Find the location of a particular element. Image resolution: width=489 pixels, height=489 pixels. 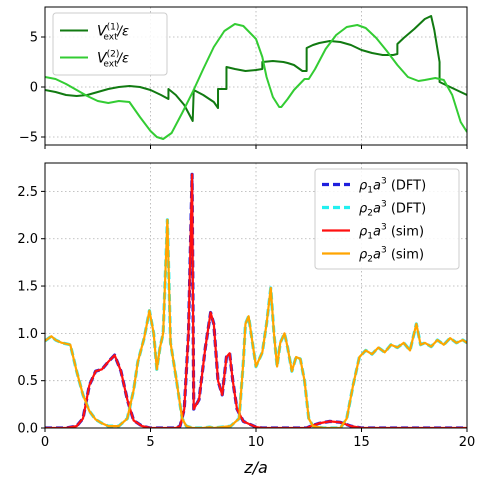

y-tick-label: 2.5 is located at coordinates (27, 192).